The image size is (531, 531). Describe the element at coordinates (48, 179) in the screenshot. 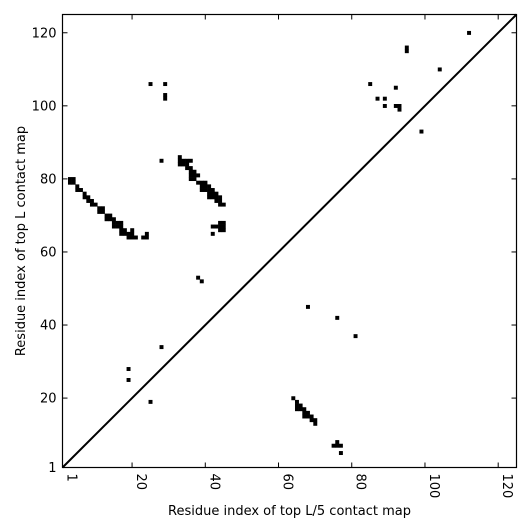

I see `y-tick-label-80: 80` at that location.